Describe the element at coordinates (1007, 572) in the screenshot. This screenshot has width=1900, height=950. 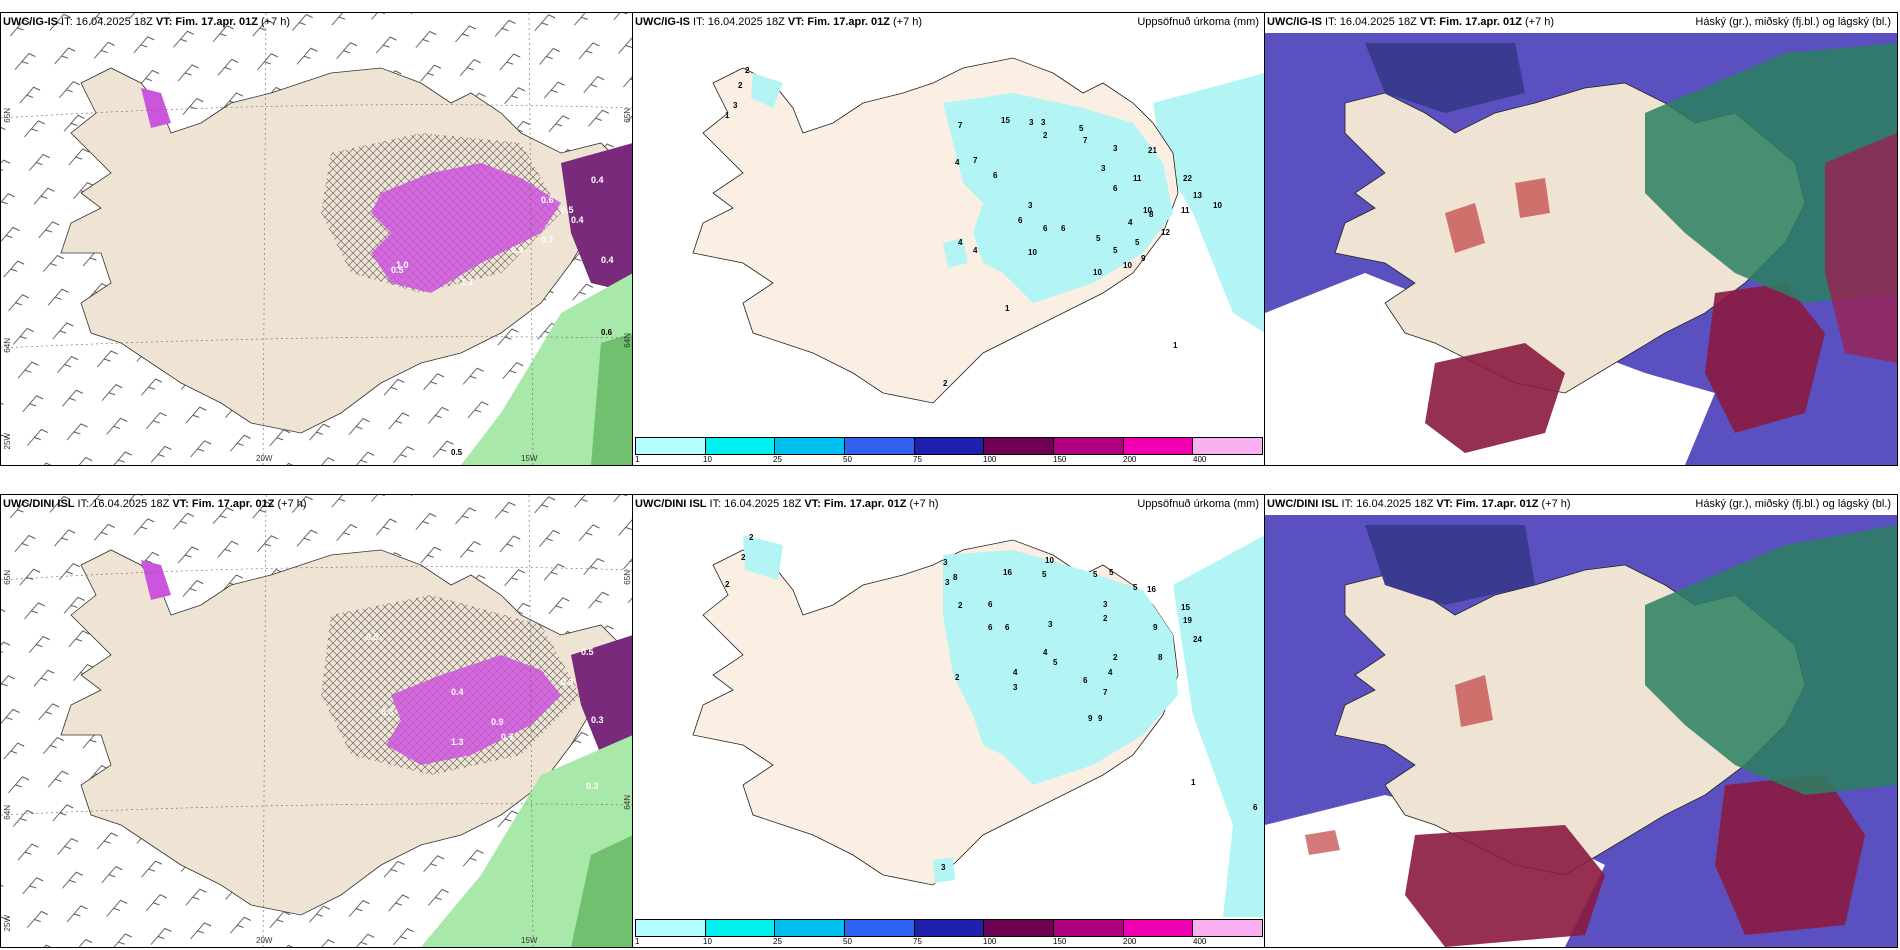
I see `svg-text: 16` at that location.